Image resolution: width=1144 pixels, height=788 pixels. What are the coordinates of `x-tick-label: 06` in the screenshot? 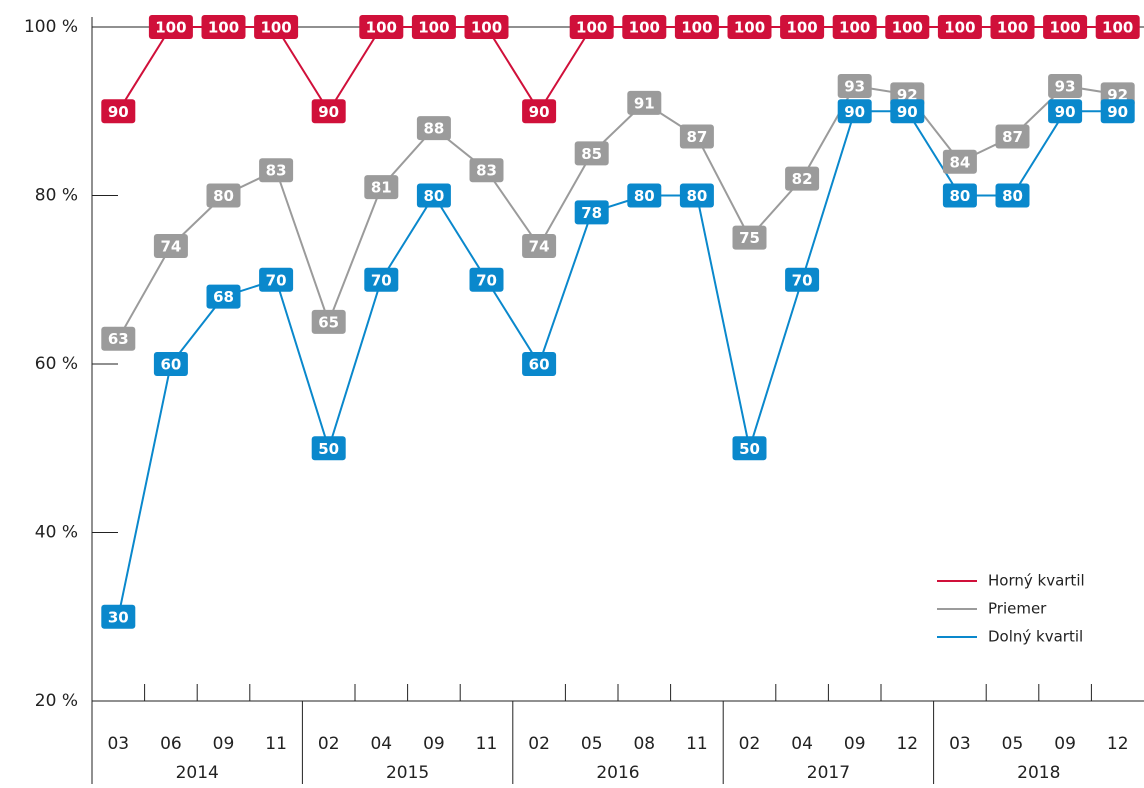 It's located at (171, 744).